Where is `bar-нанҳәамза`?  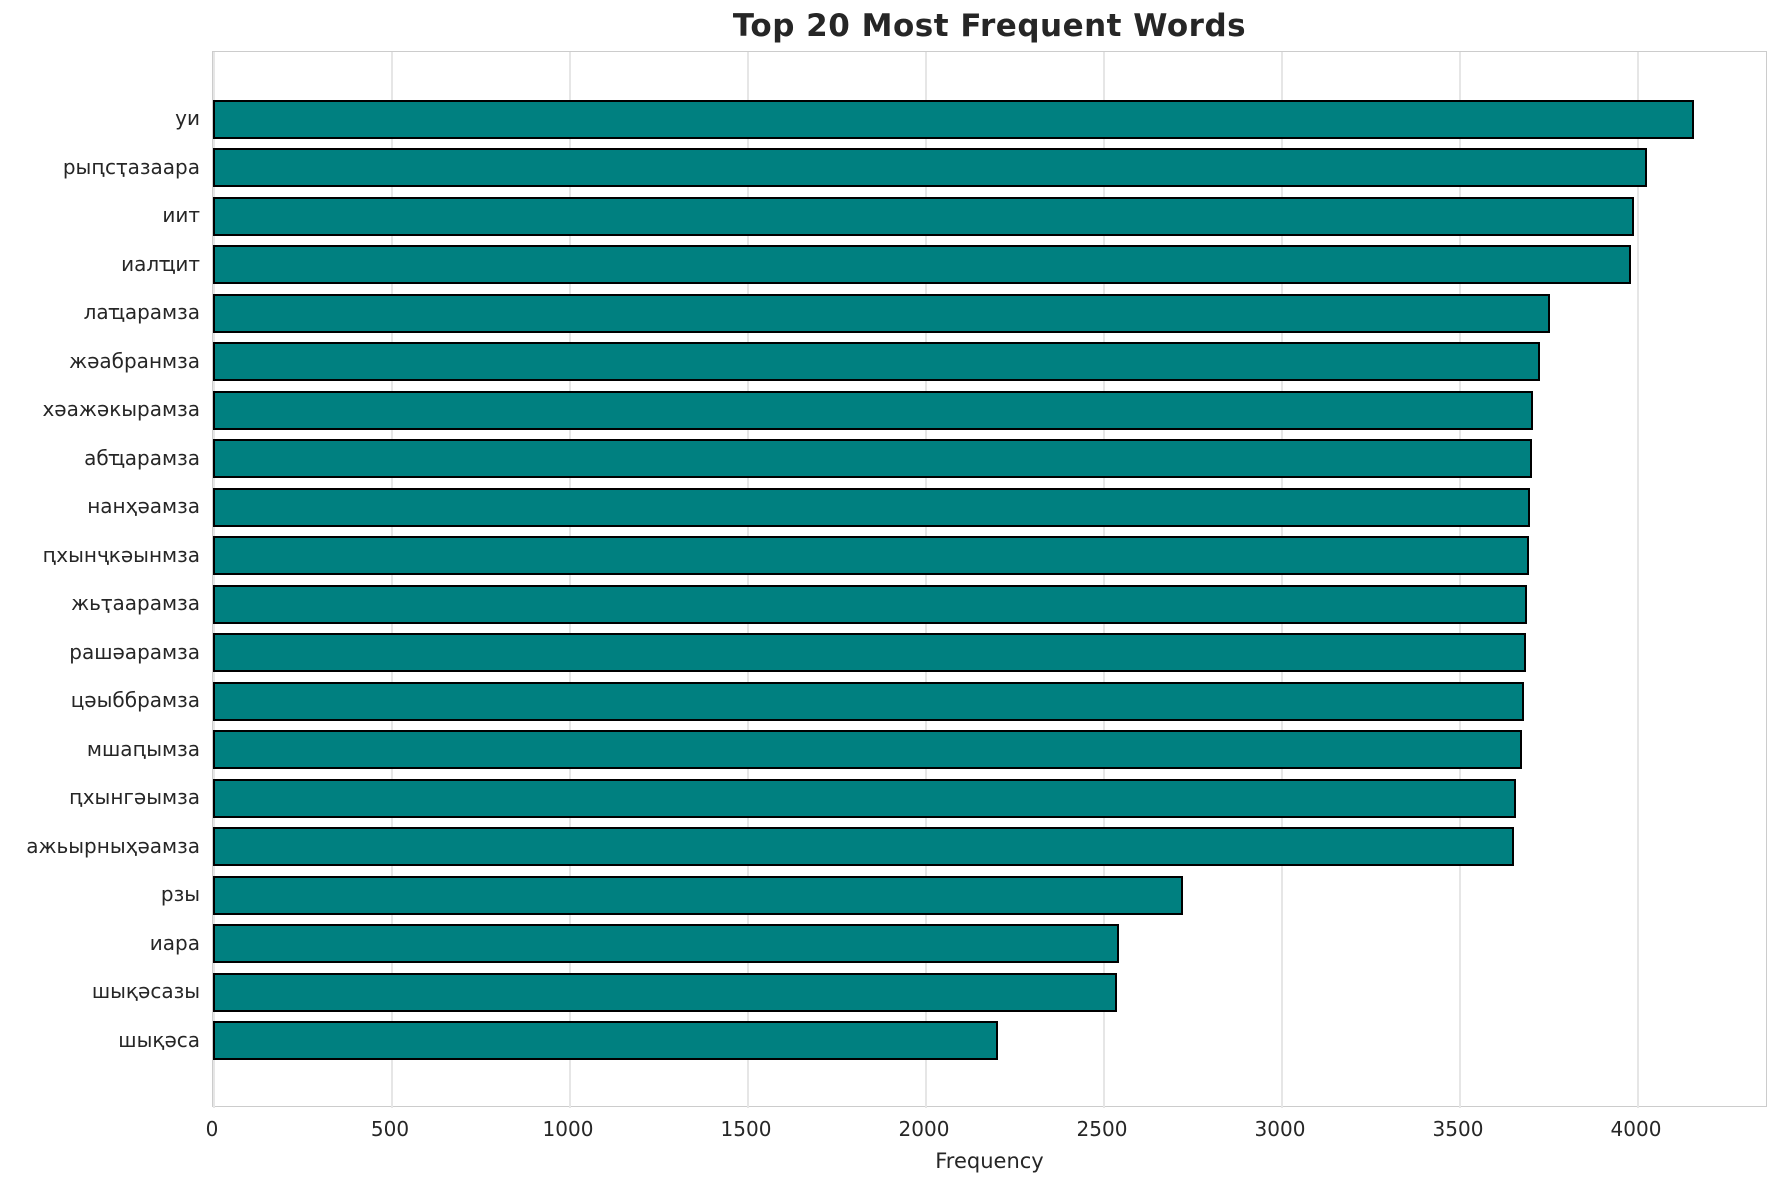
bar-нанҳәамза is located at coordinates (871, 507).